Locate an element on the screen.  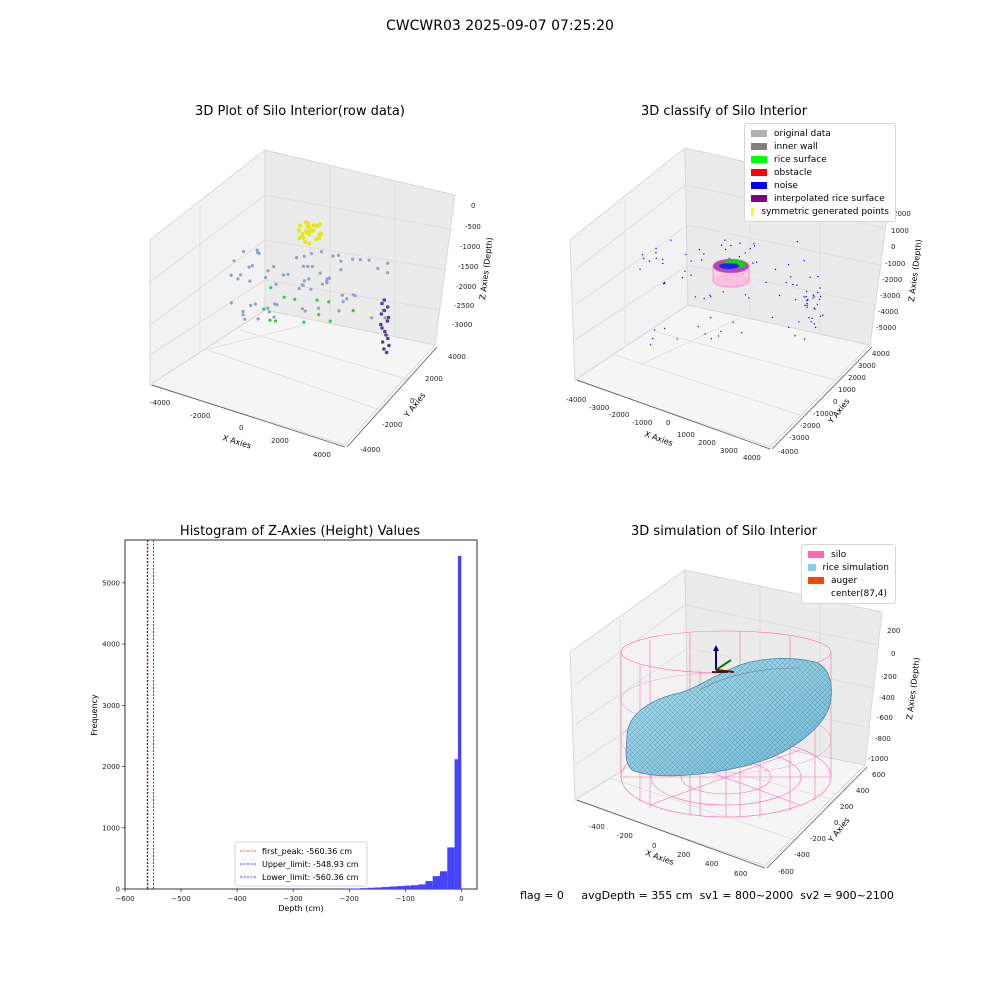
p1-xtick: 2000 is located at coordinates (280, 441).